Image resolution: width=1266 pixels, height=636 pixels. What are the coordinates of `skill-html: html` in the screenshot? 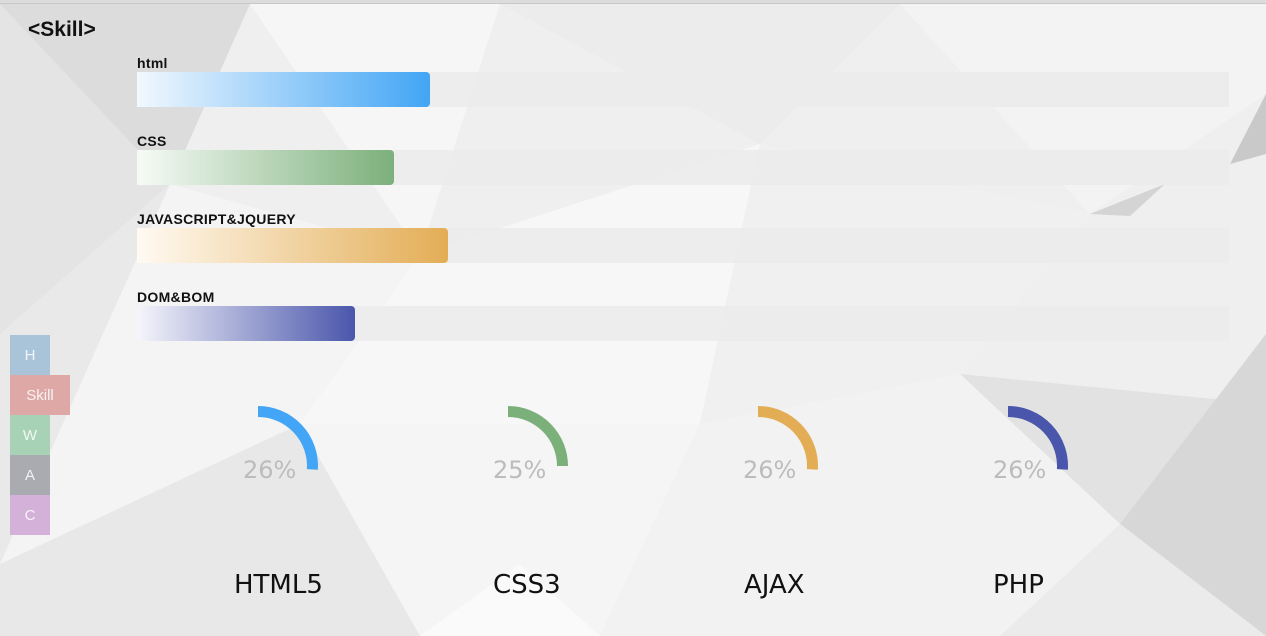 It's located at (683, 80).